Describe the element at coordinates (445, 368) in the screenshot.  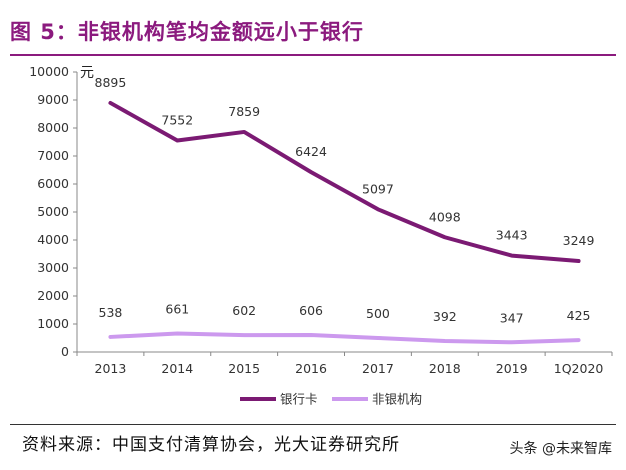
I see `x-tick-label: 2018` at that location.